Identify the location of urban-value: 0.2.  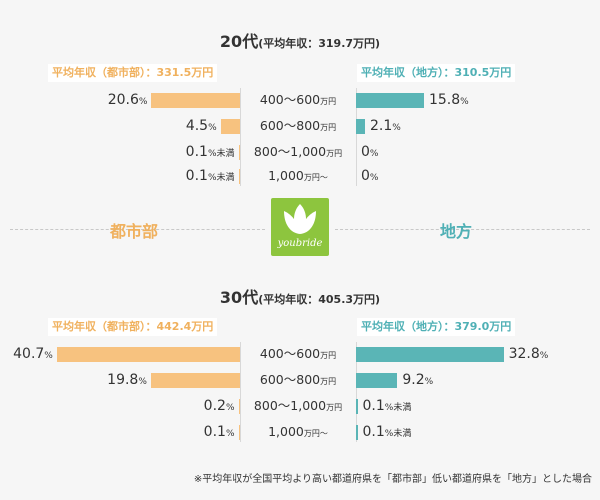
(214, 406).